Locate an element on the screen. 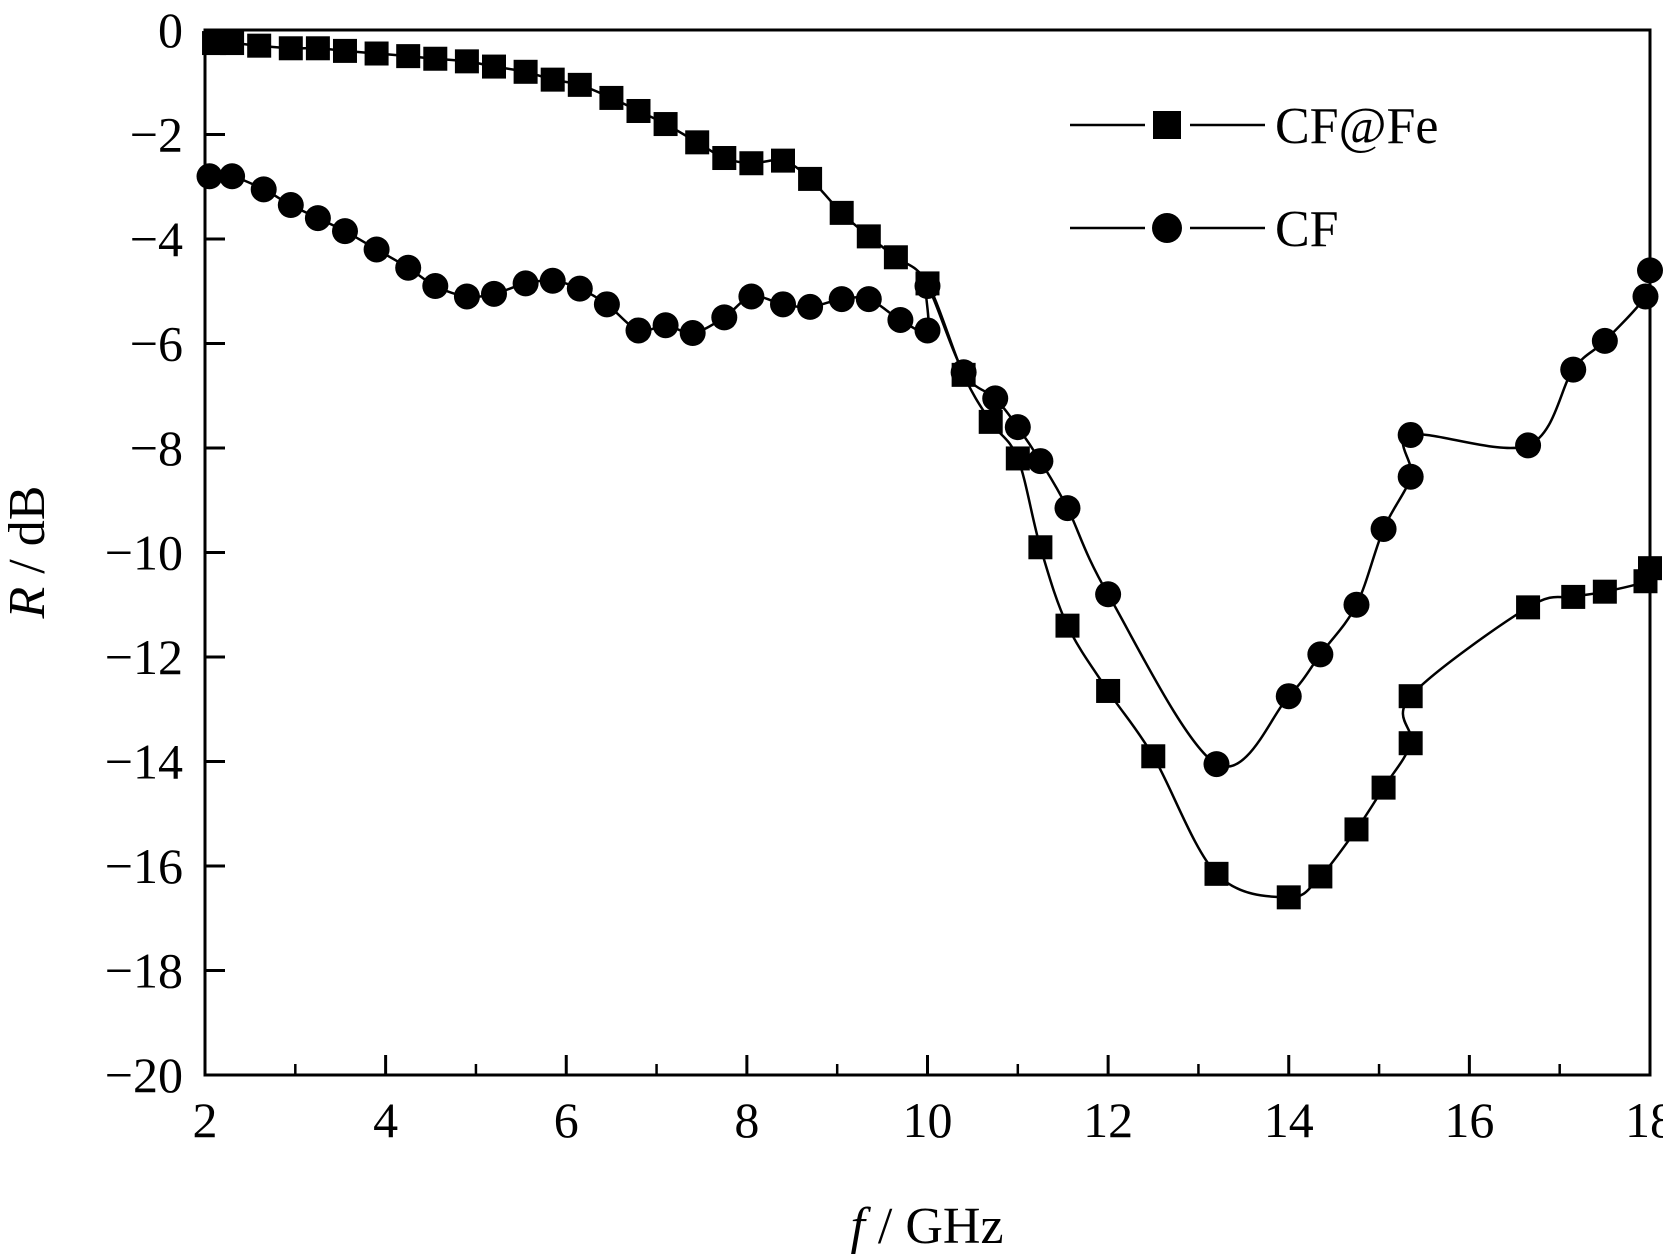 Image resolution: width=1663 pixels, height=1254 pixels. x-tick-label: 4 is located at coordinates (385, 1120).